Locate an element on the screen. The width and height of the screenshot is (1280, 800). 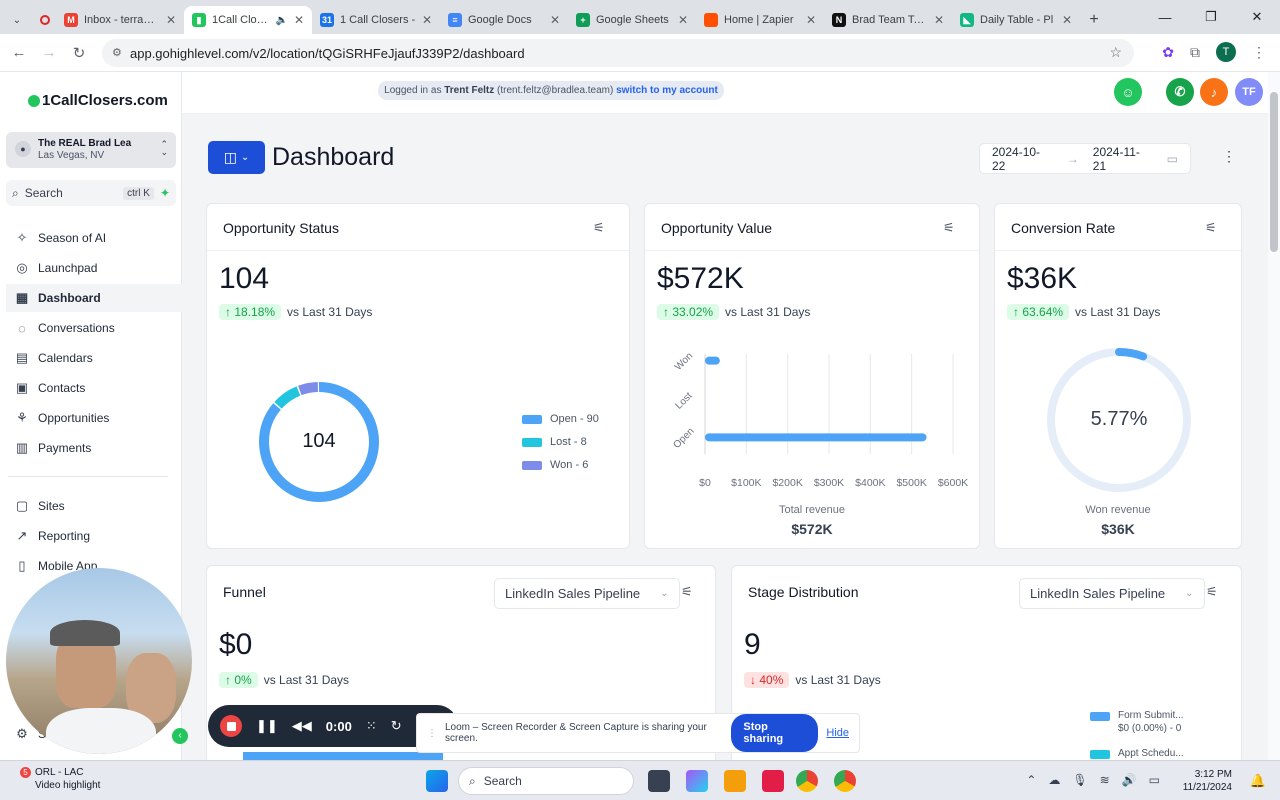
scrollbar-thumb is located at coordinates (1274, 172).